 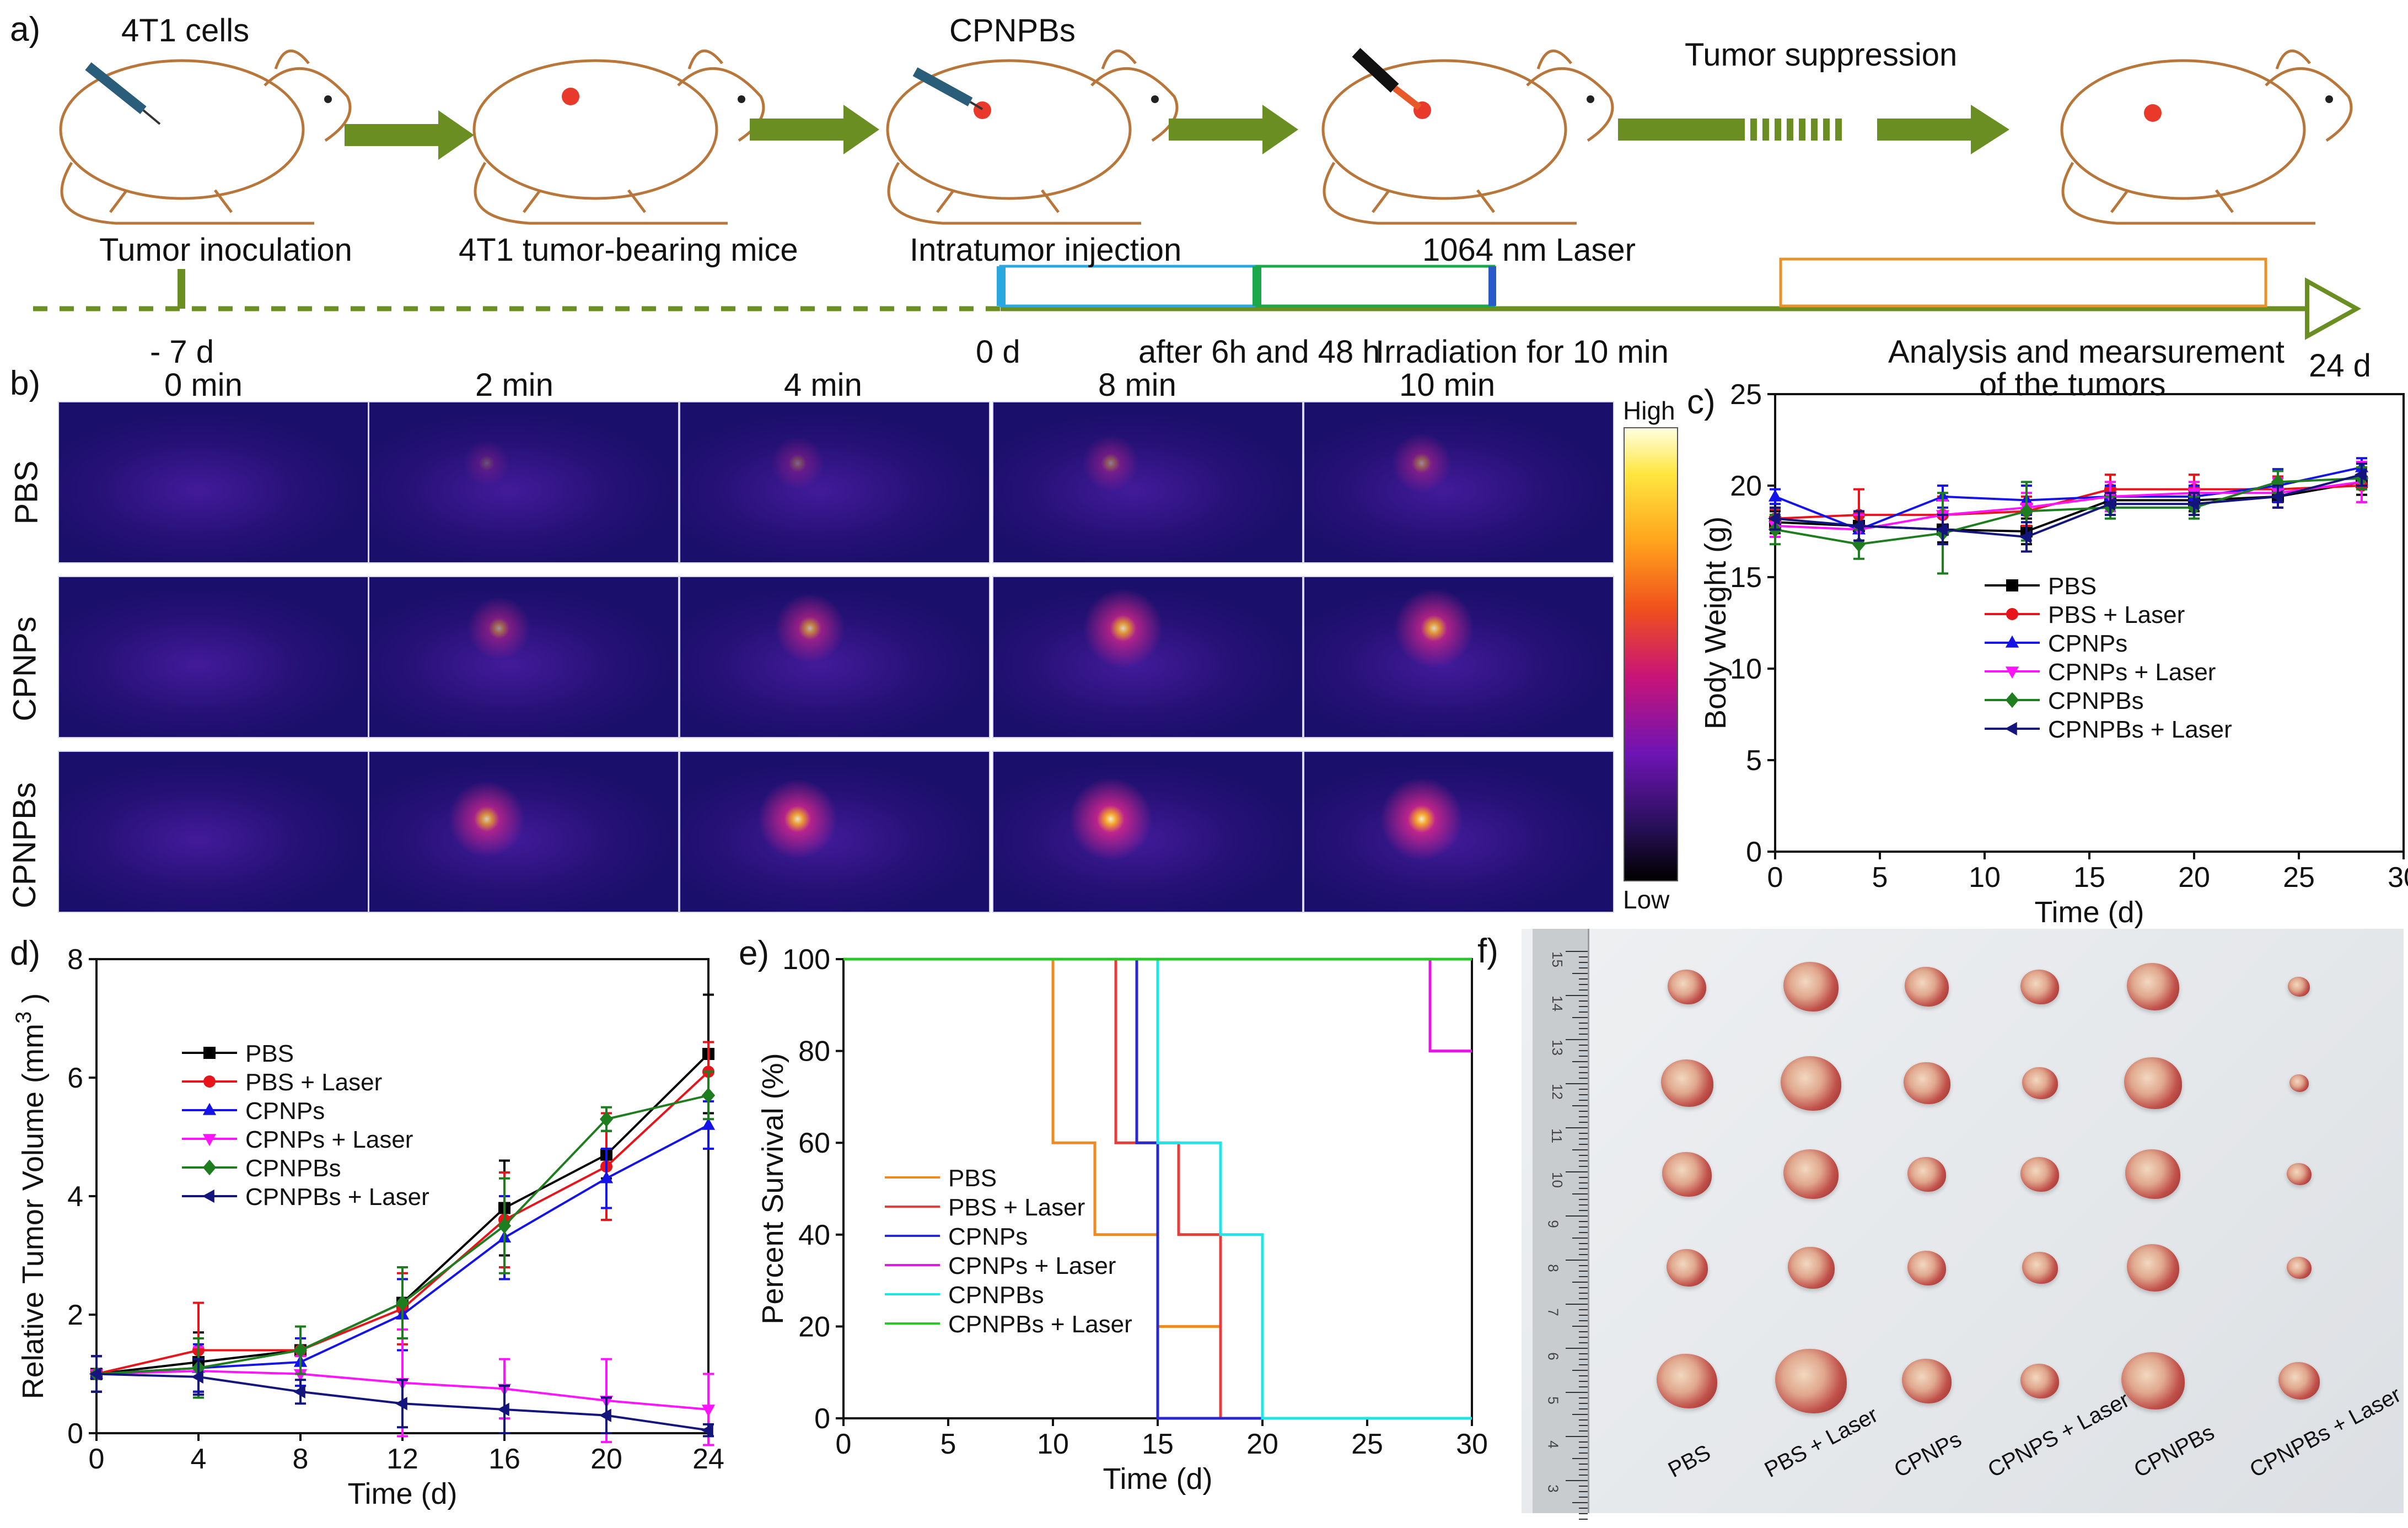 What do you see at coordinates (1557, 1135) in the screenshot?
I see `ruler-mark: 11` at bounding box center [1557, 1135].